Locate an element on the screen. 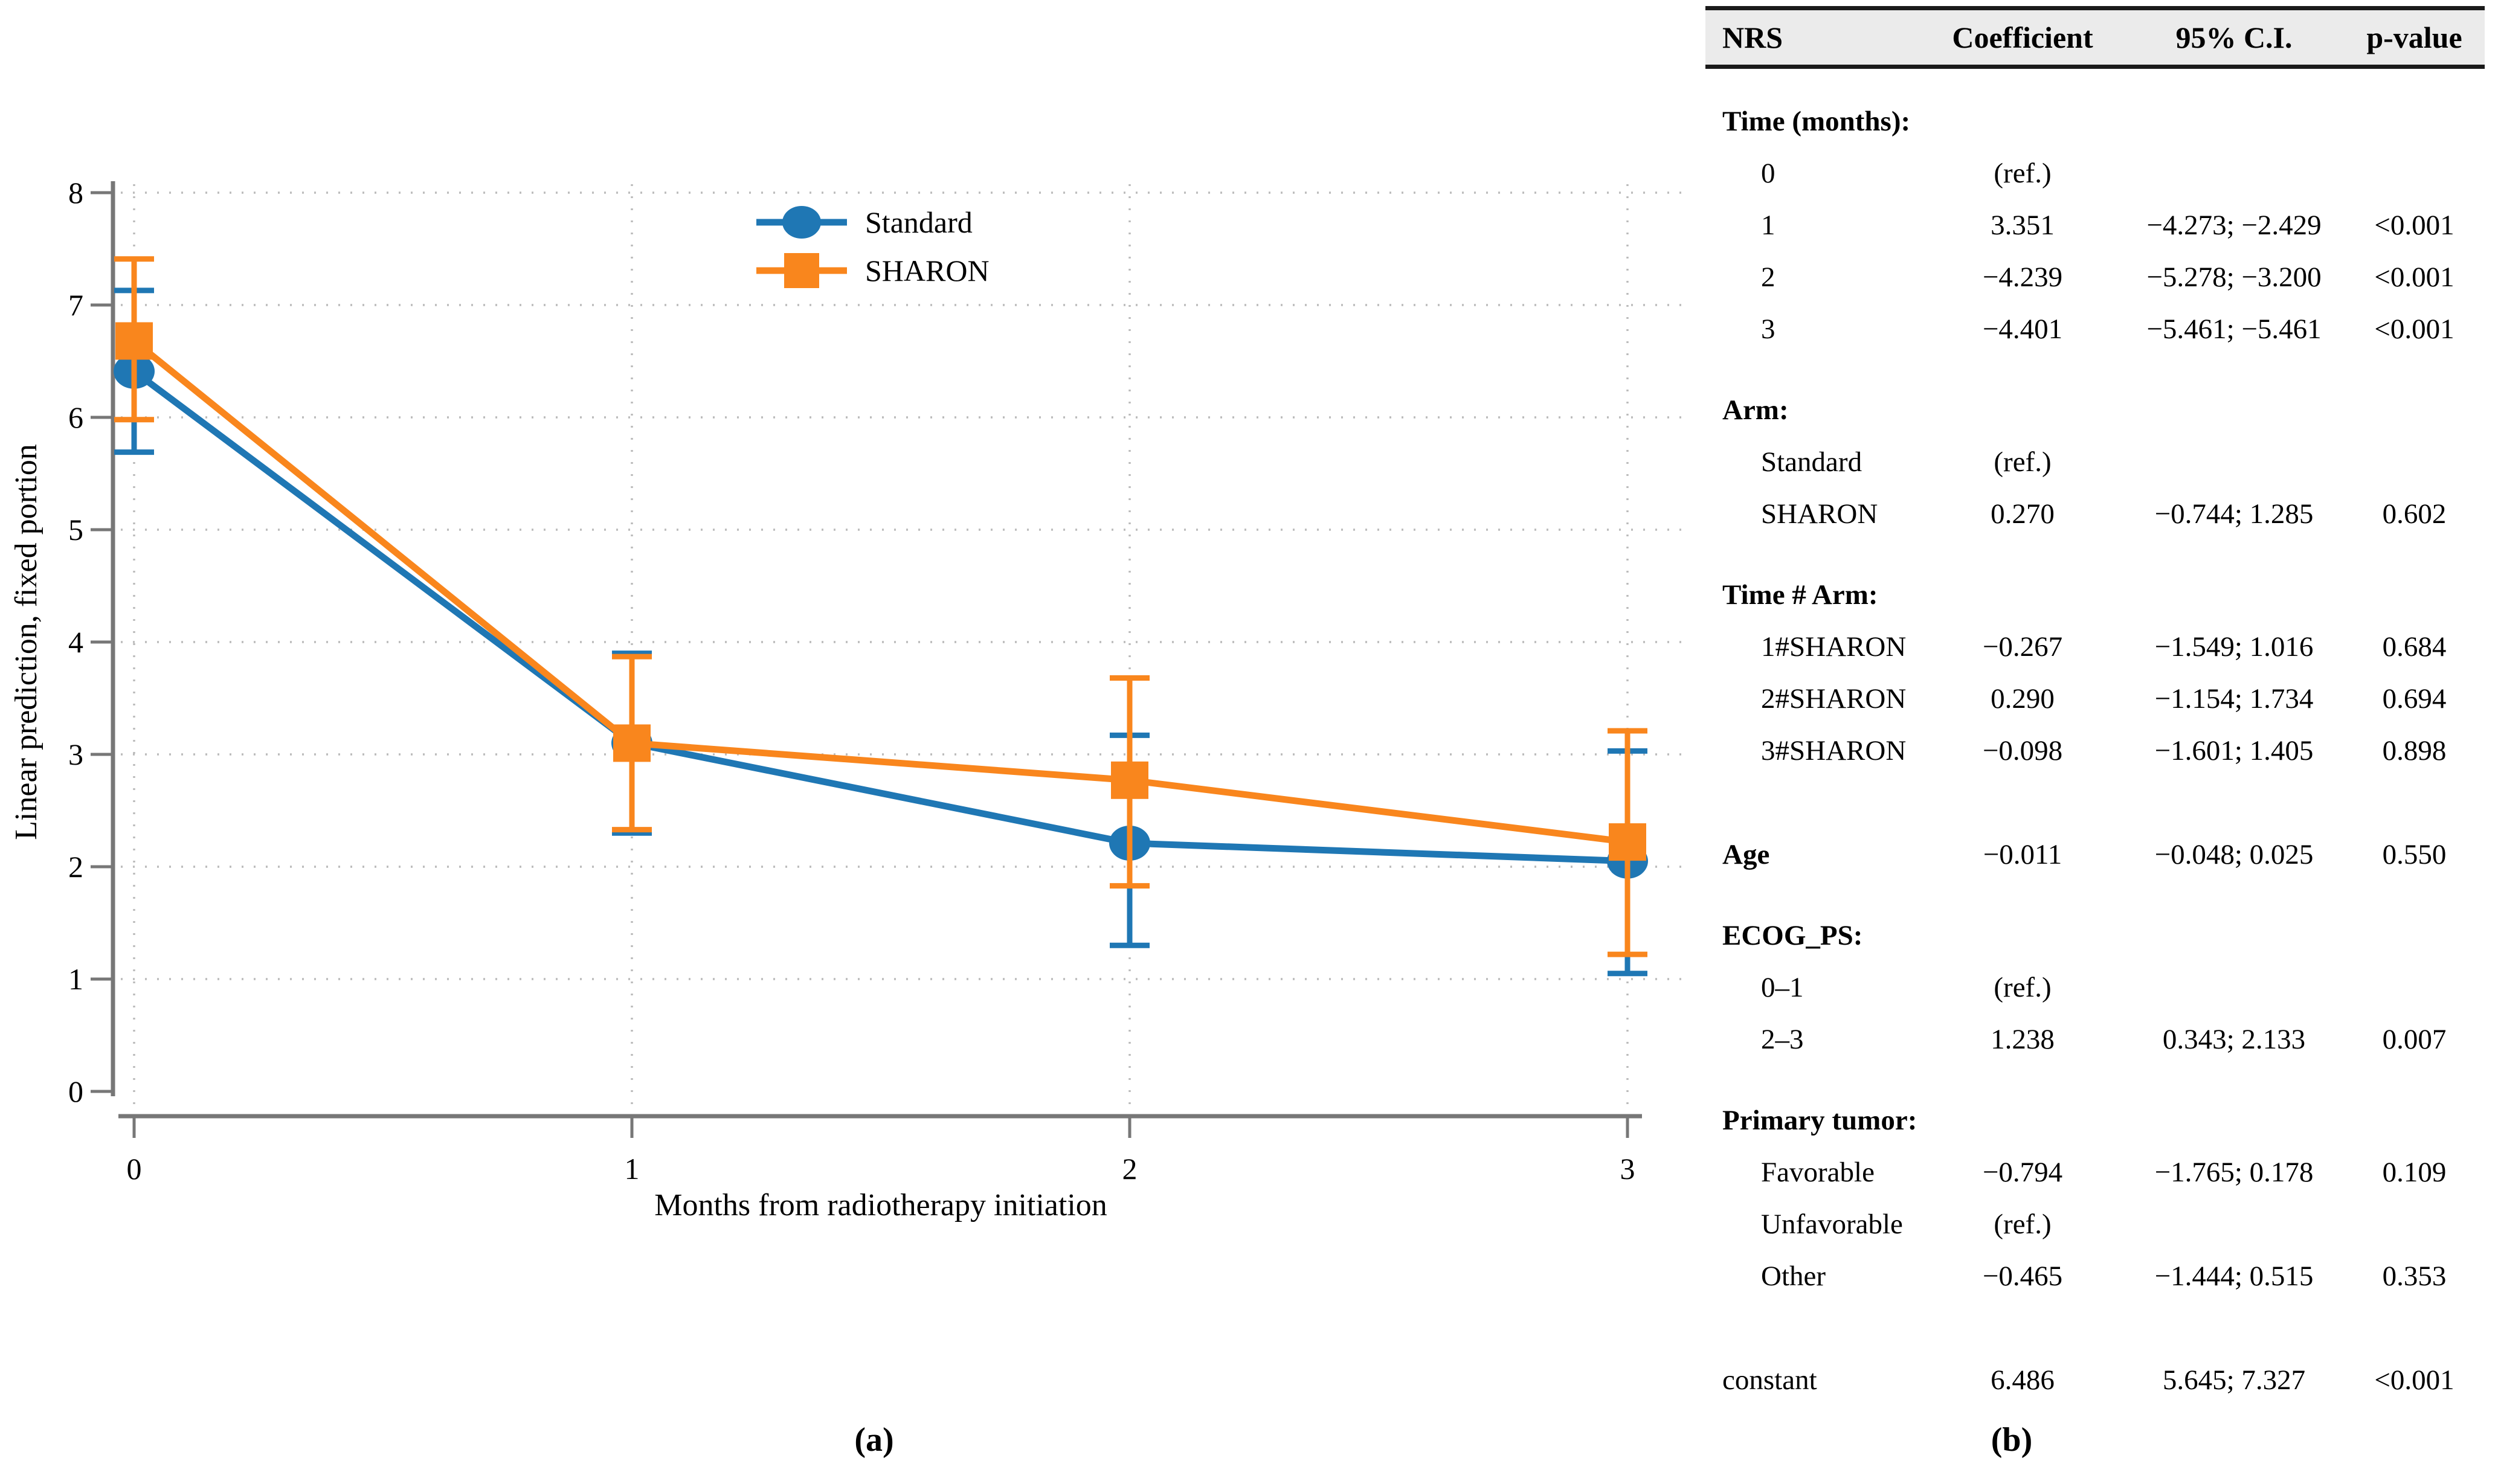  row-label: 1#SHARON is located at coordinates (1834, 647).